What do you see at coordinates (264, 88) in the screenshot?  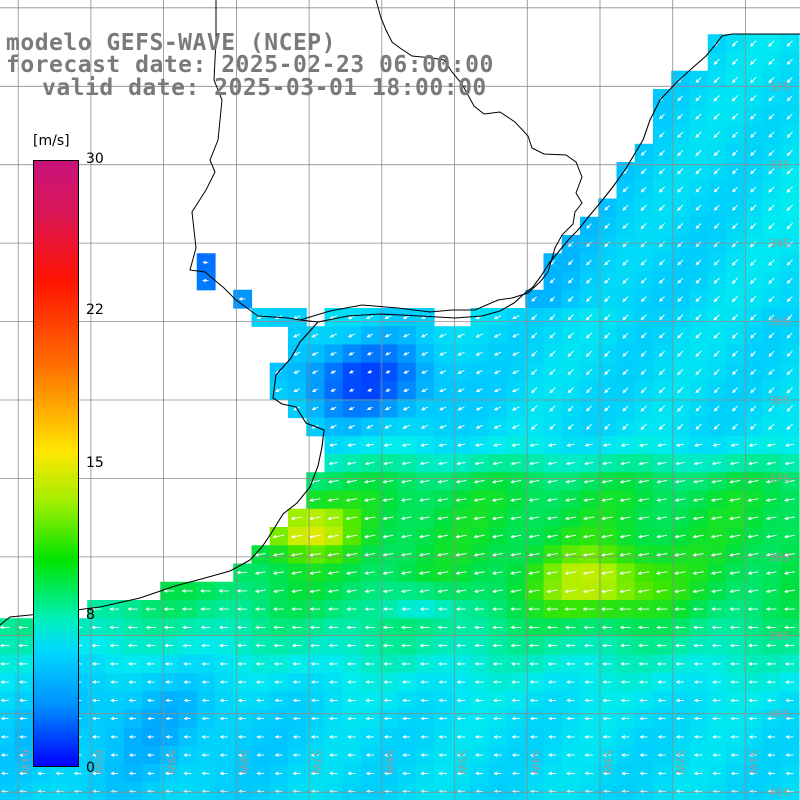 I see `valid-date-label: valid date: 2025-03-01 18:00:00` at bounding box center [264, 88].